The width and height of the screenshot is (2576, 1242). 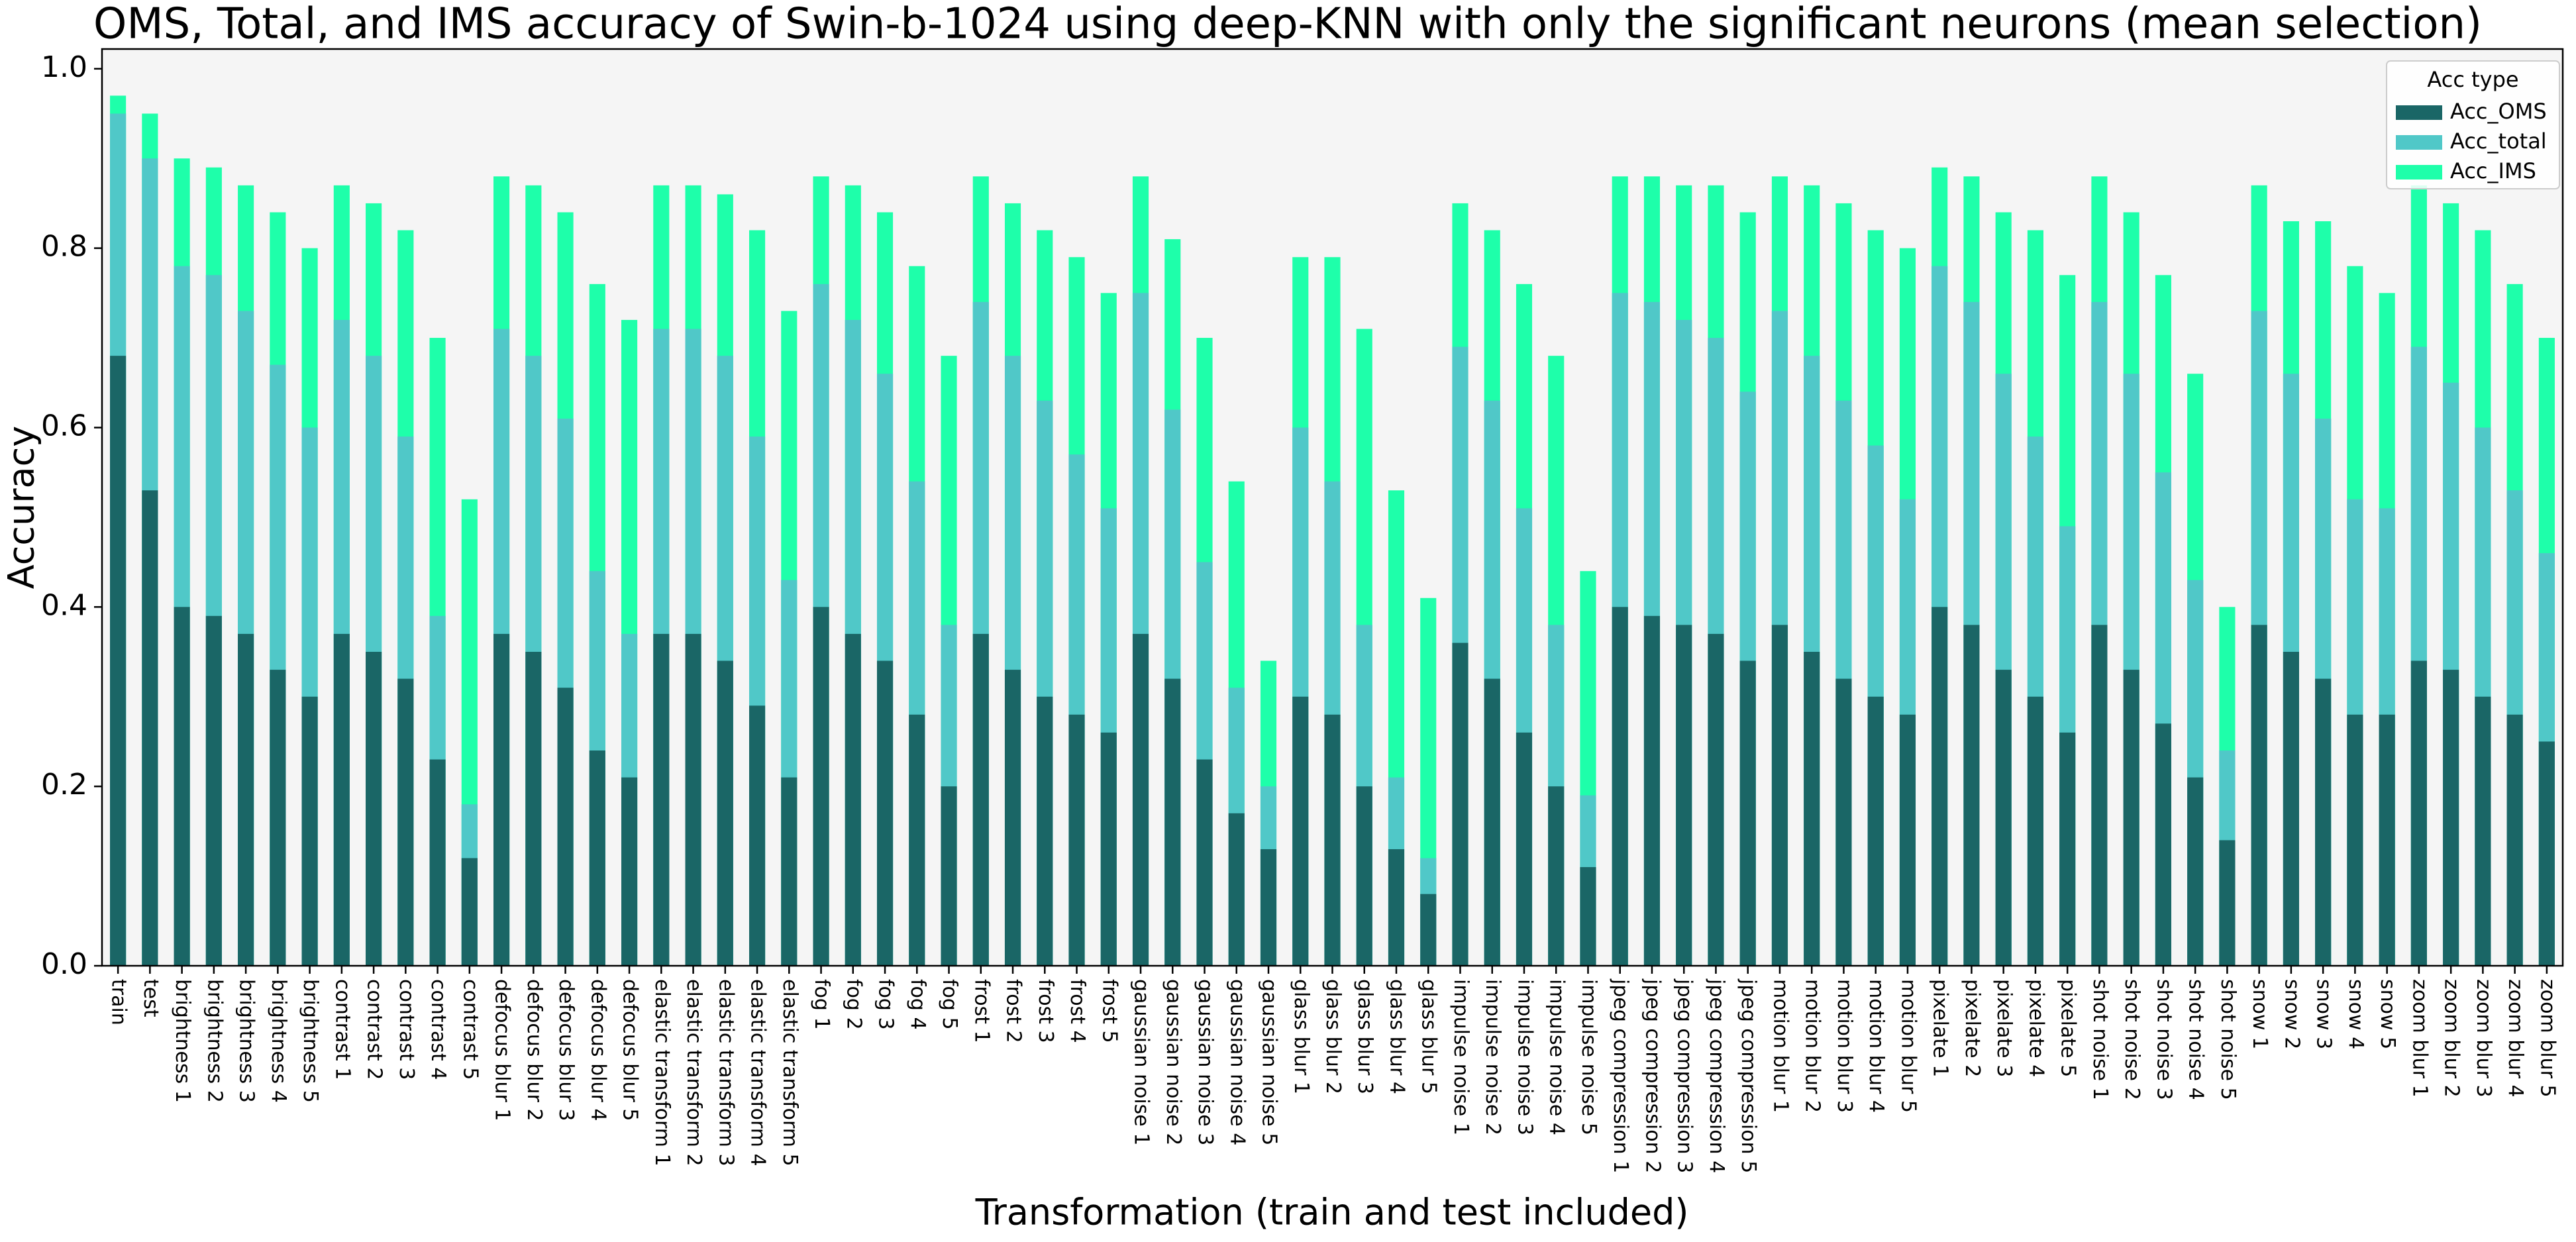 What do you see at coordinates (1332, 1212) in the screenshot?
I see `x-axis-label: Transformation (train and test included)` at bounding box center [1332, 1212].